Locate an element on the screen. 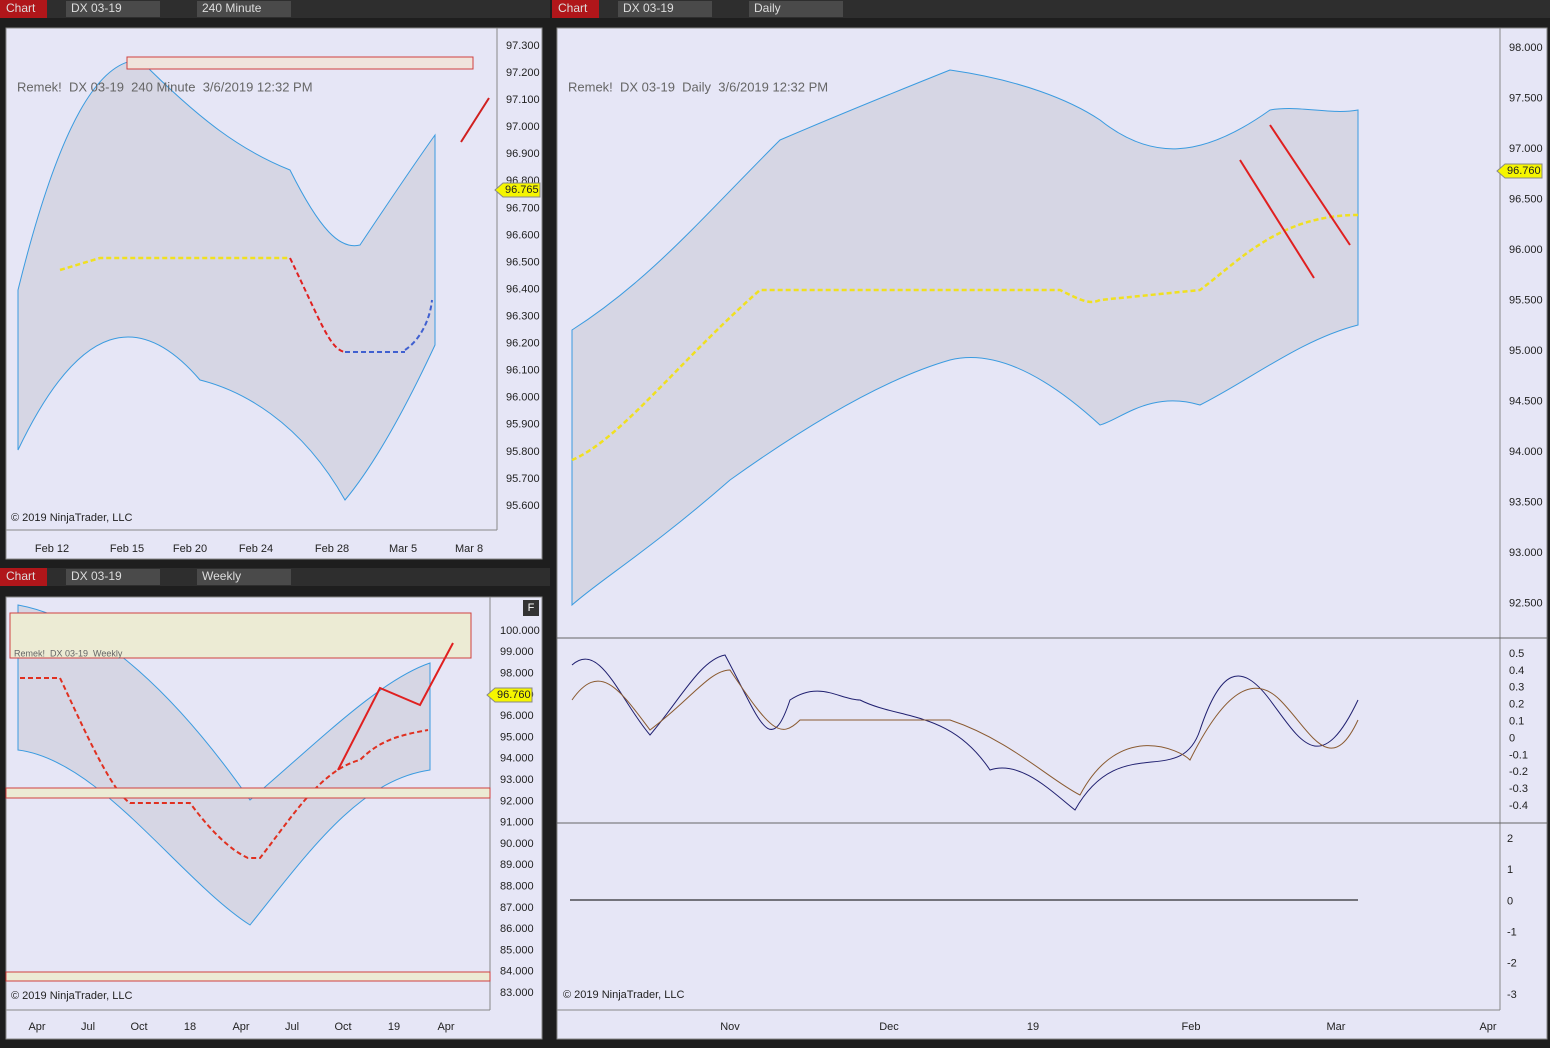  chart-label: Remek! DX 03-19 Daily 3/6/2019 12:32 PM is located at coordinates (698, 86).